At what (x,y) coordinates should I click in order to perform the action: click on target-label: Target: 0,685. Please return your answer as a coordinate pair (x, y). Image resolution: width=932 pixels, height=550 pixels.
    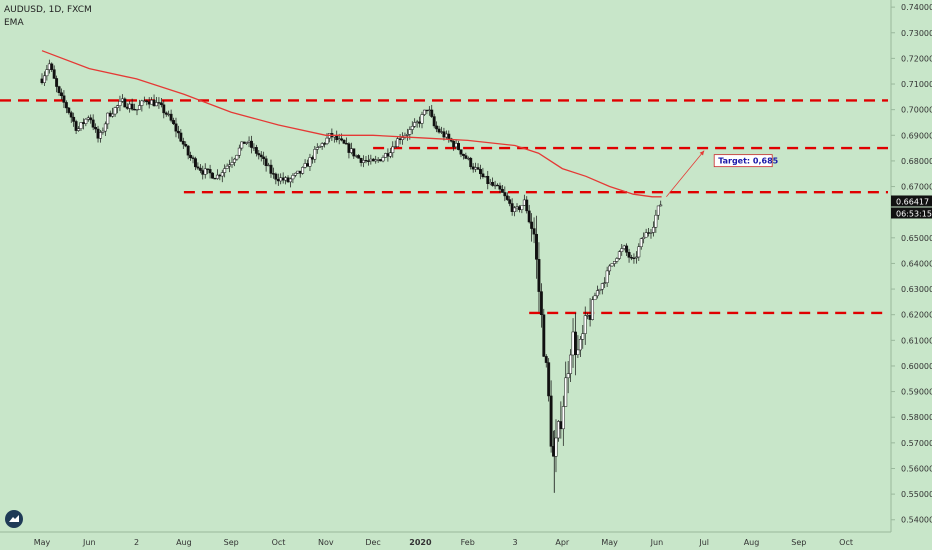
    Looking at the image, I should click on (748, 161).